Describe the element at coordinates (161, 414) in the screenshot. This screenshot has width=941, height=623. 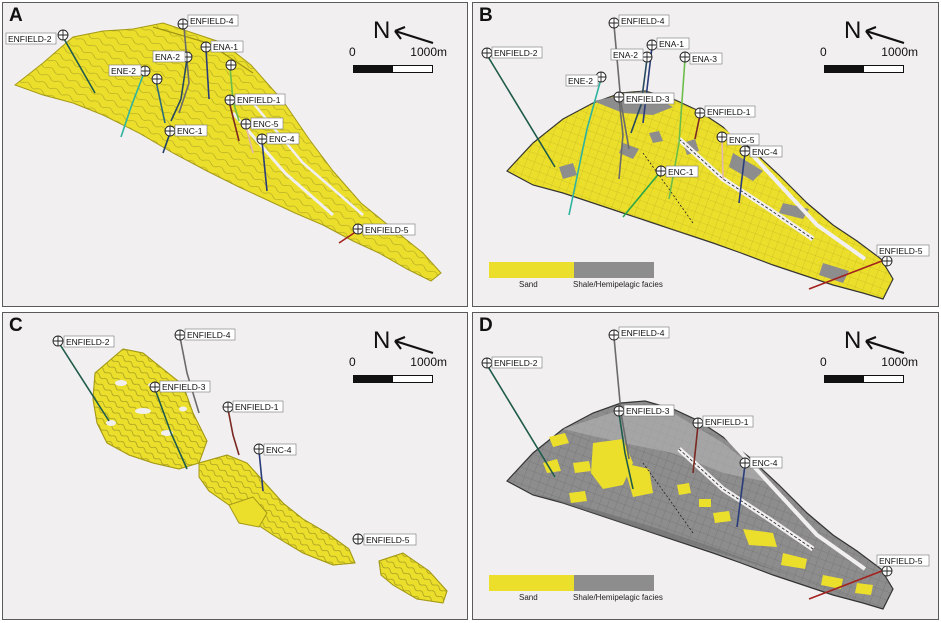
I see `well-trajectories` at that location.